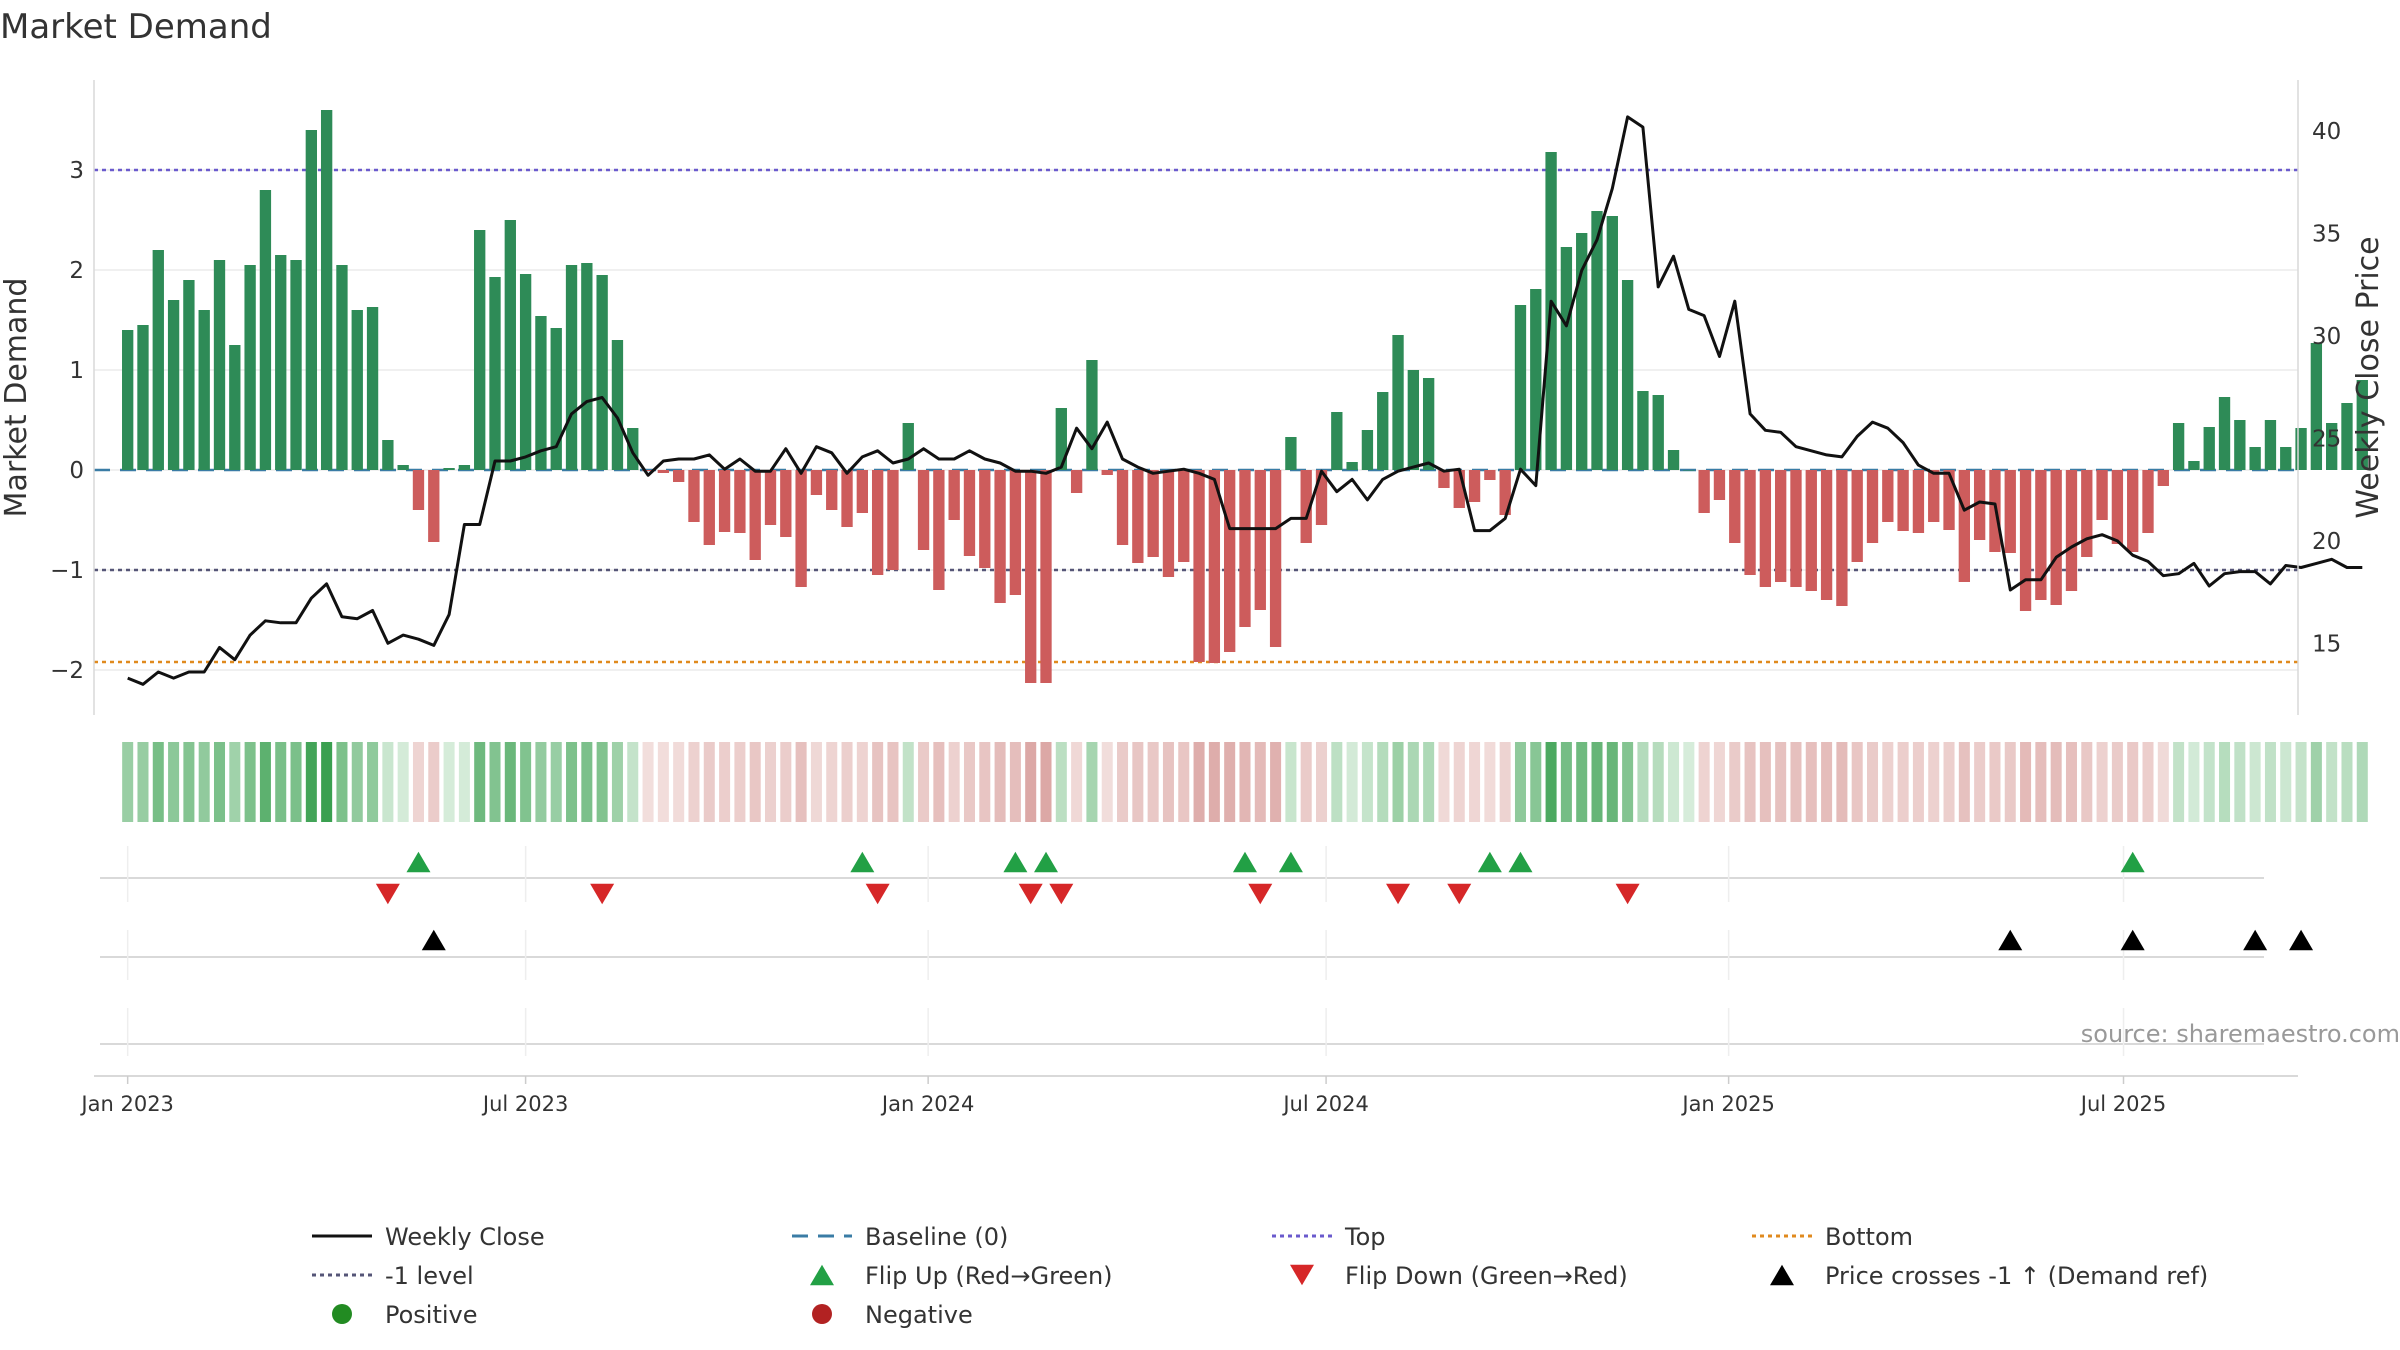  Describe the element at coordinates (2326, 542) in the screenshot. I see `y2-tick-label: 20` at that location.